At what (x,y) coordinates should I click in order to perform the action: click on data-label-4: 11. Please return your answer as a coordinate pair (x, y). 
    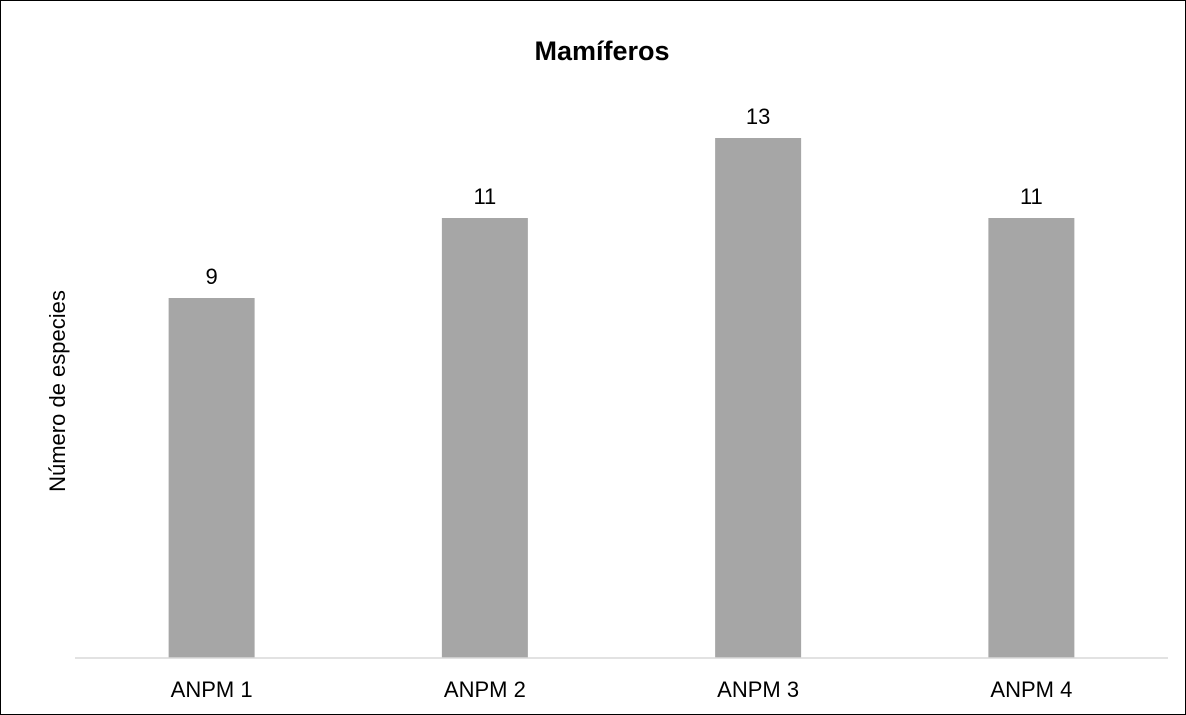
    Looking at the image, I should click on (1031, 196).